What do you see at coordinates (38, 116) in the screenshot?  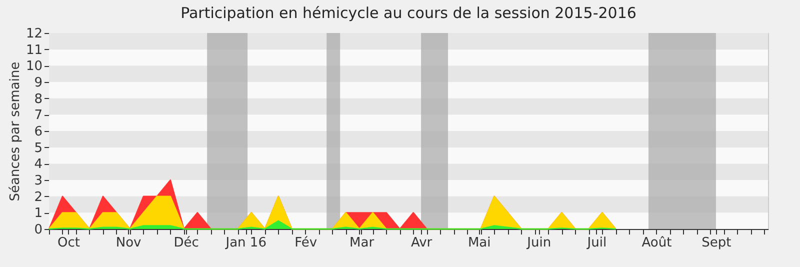 I see `y-tick-label: 7` at bounding box center [38, 116].